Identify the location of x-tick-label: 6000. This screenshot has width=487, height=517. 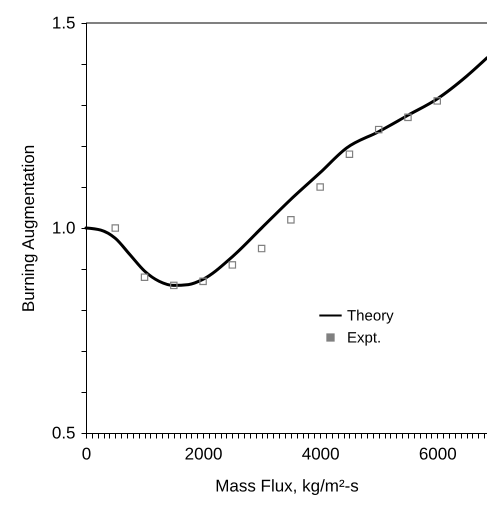
(437, 454).